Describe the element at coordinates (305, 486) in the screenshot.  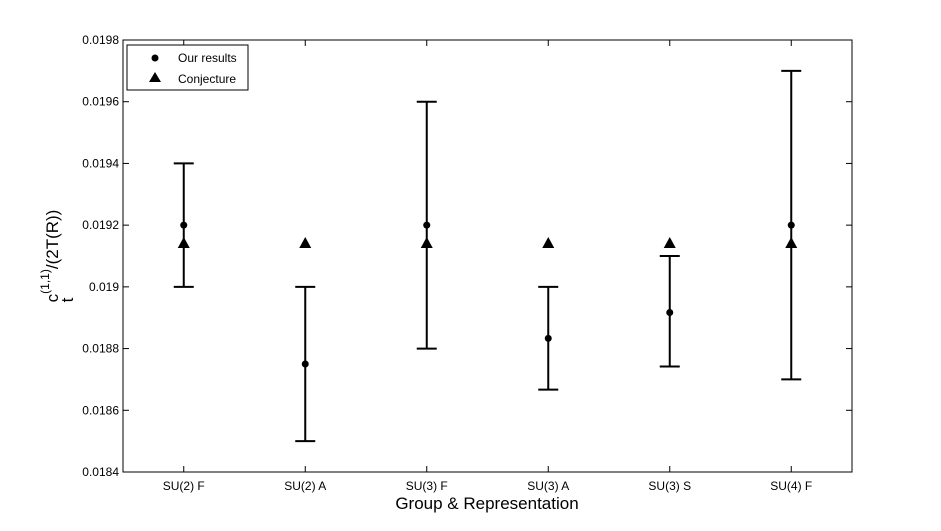
I see `x-tick-label: SU(2) A` at that location.